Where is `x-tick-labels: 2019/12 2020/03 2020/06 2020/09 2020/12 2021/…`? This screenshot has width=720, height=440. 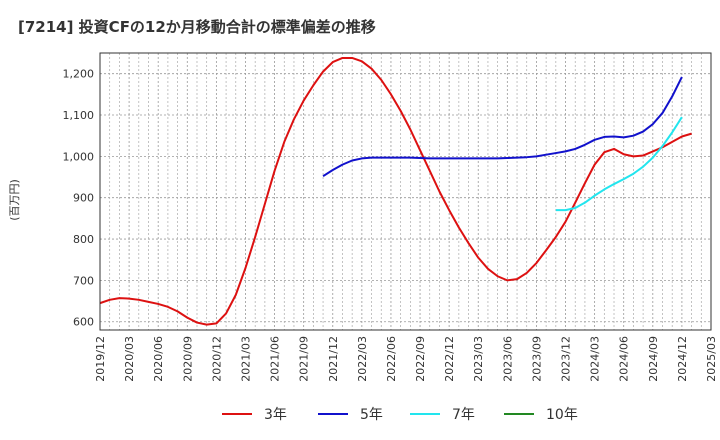
x-tick-labels: 2019/12 2020/03 2020/06 2020/09 2020/12 2021/… is located at coordinates (406, 359).